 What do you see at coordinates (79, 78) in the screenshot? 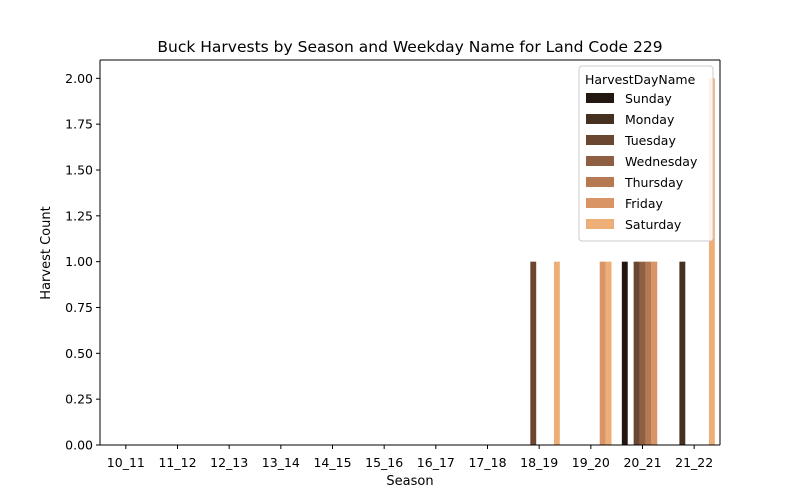
I see `y-tick-label: 2.00` at bounding box center [79, 78].